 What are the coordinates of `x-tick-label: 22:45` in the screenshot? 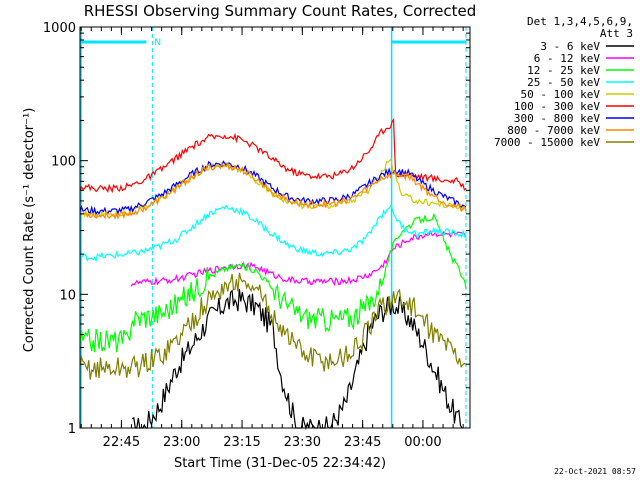 It's located at (121, 442).